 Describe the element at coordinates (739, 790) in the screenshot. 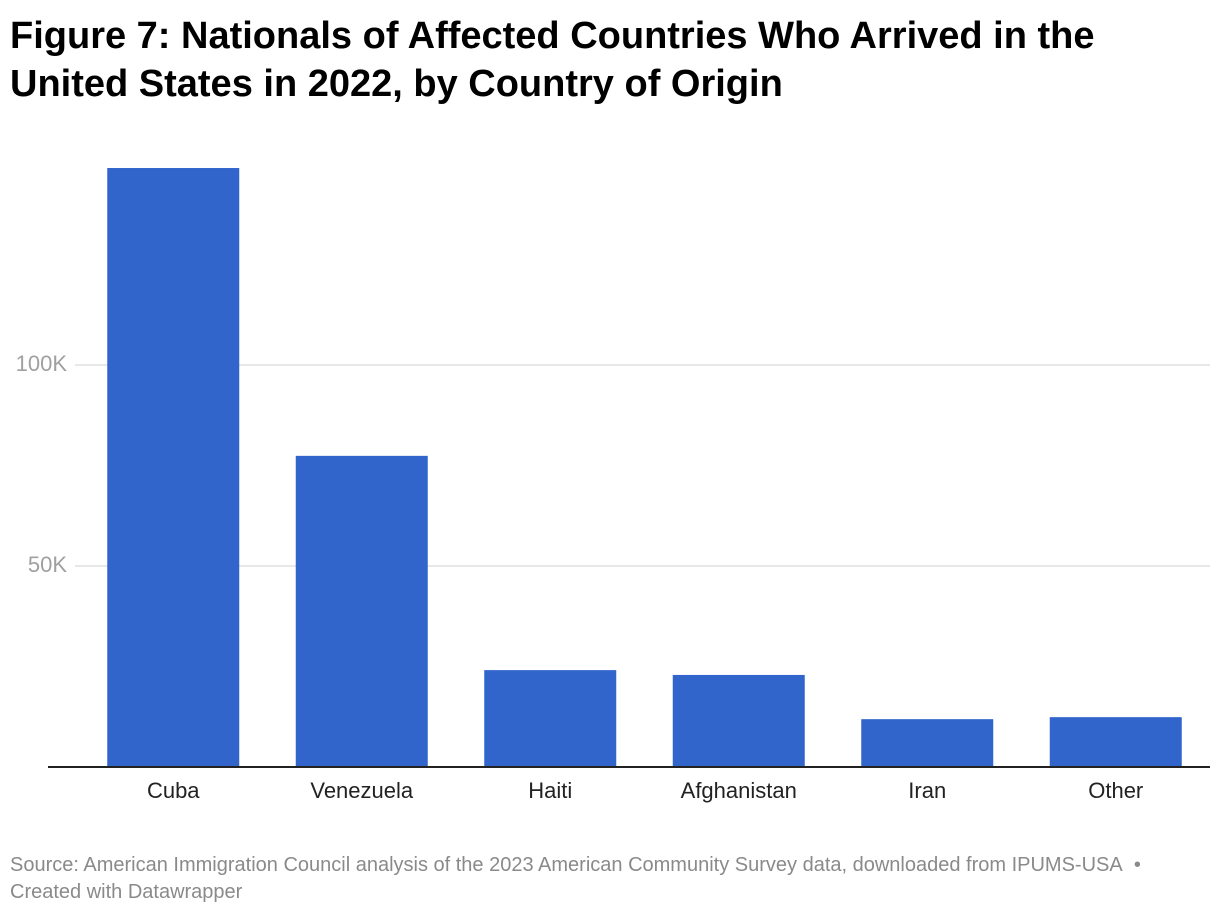

I see `x-tick-label: Afghanistan` at that location.